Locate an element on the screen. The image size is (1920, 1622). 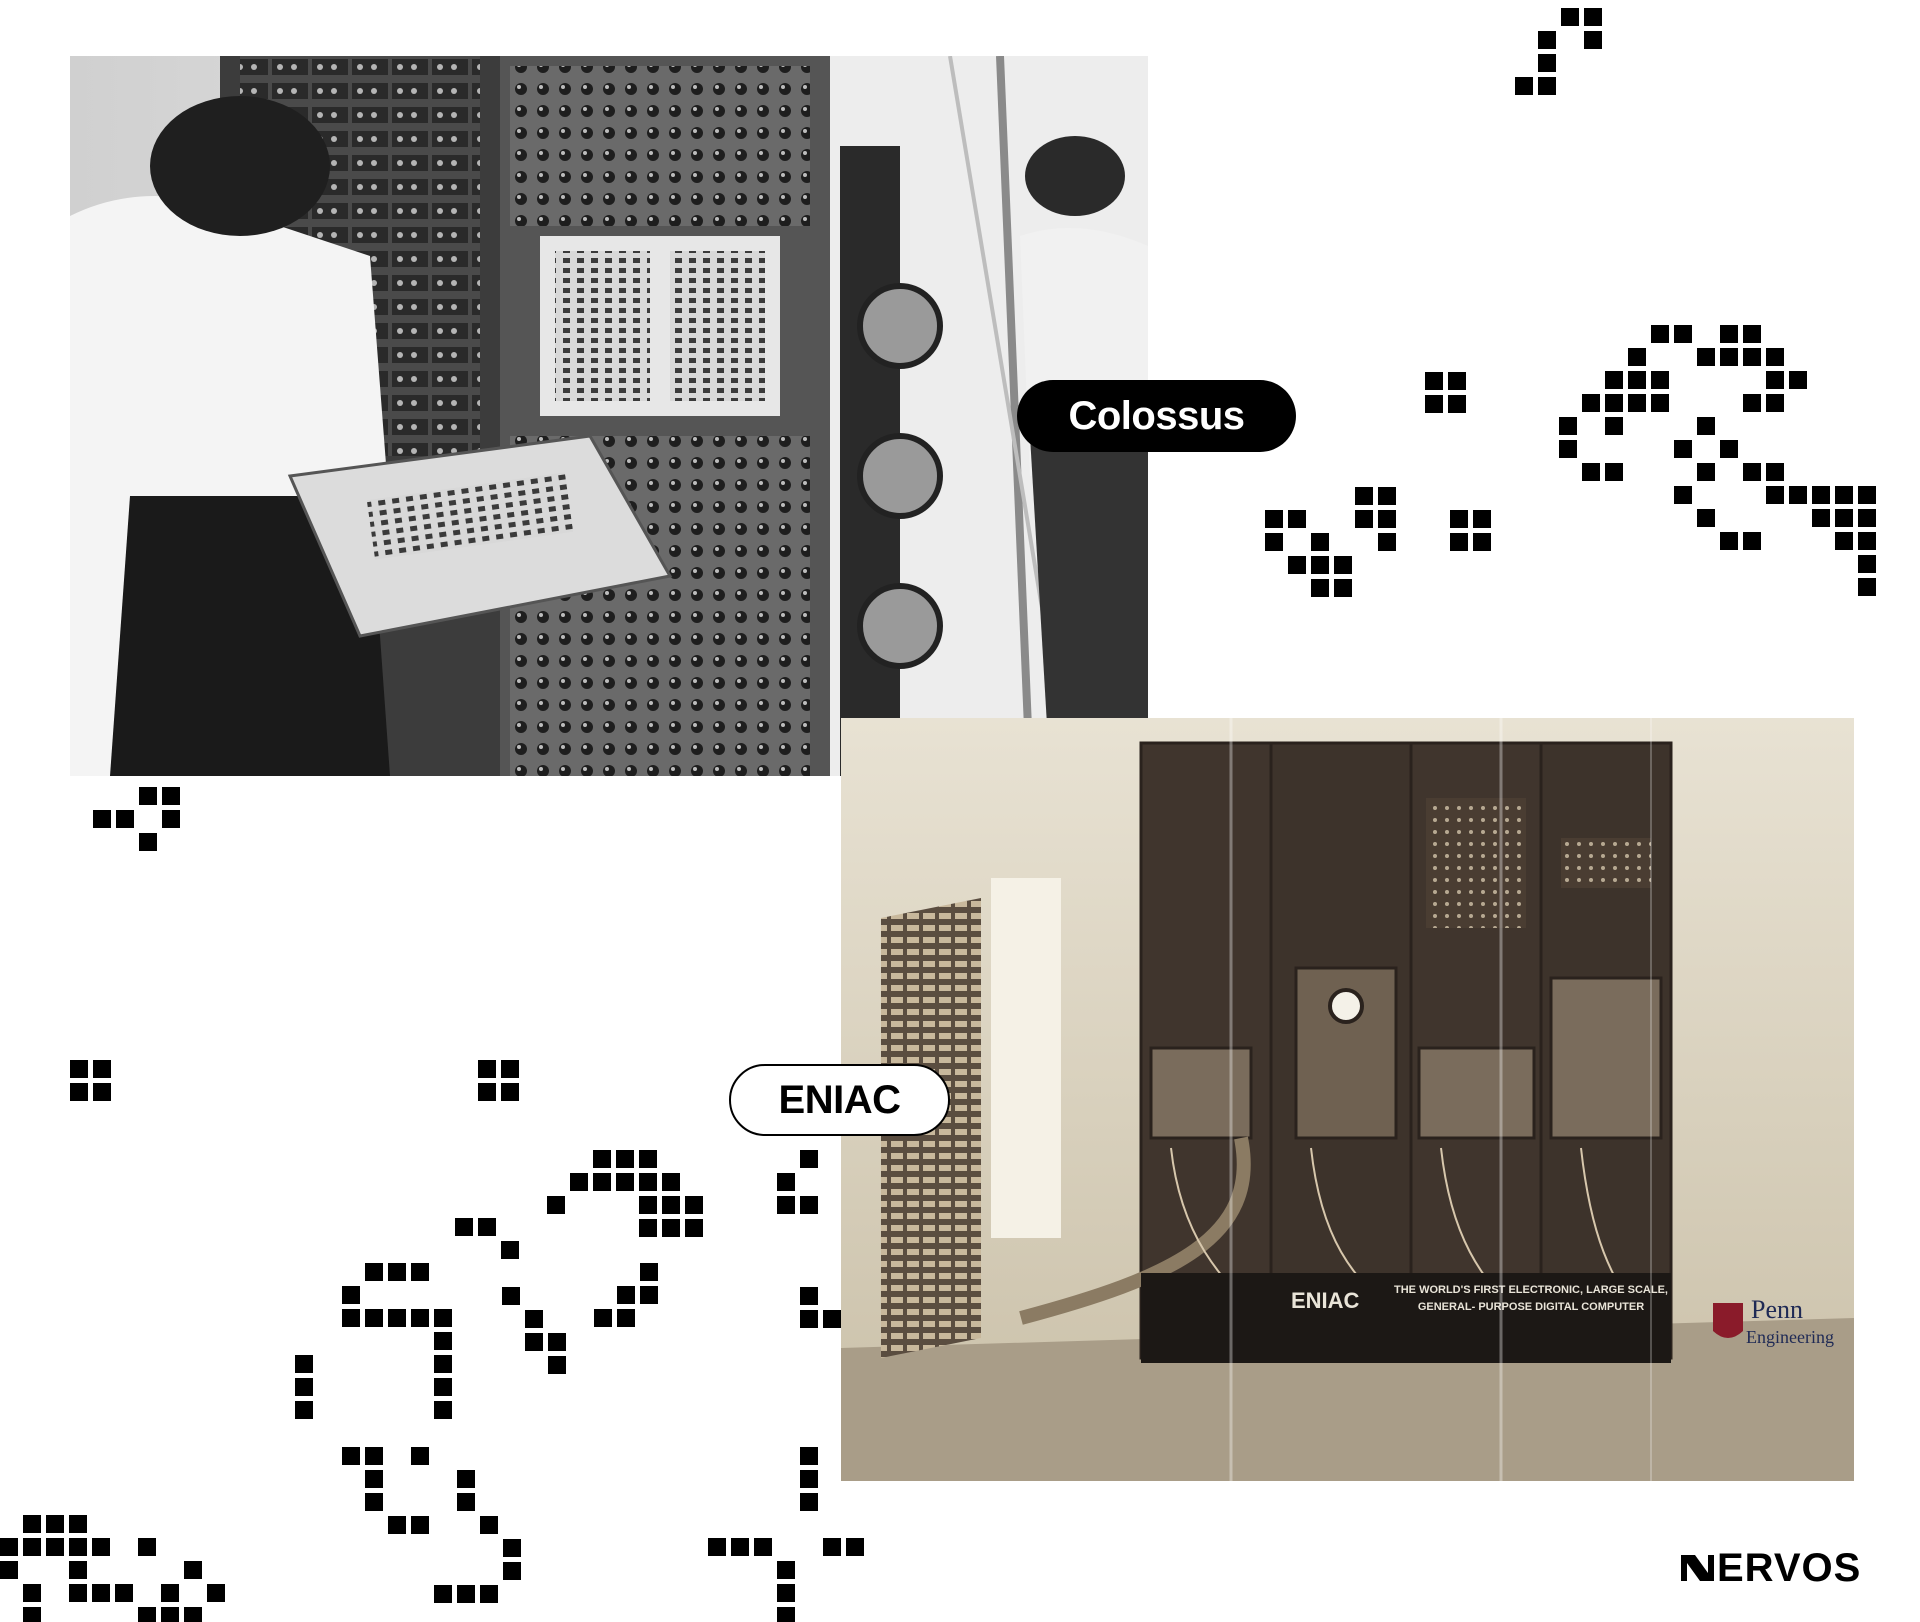
nervos-n-mark-icon is located at coordinates (1697, 1568).